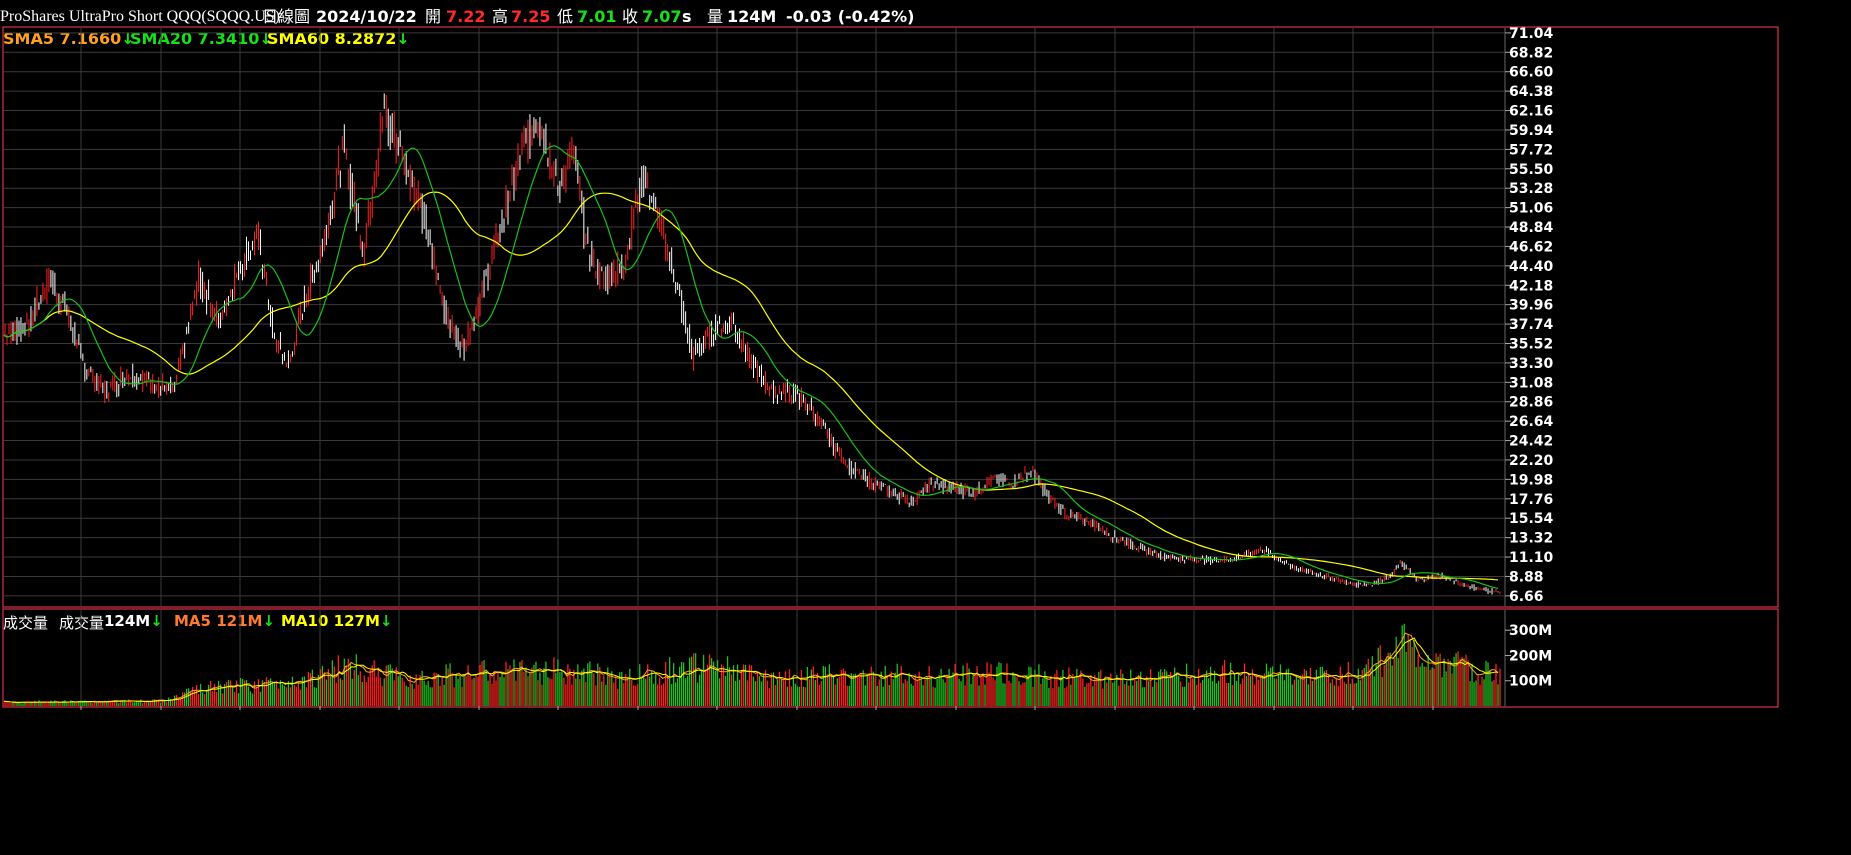 The height and width of the screenshot is (855, 1851). What do you see at coordinates (1531, 209) in the screenshot?
I see `y-tick-label: 51.06` at bounding box center [1531, 209].